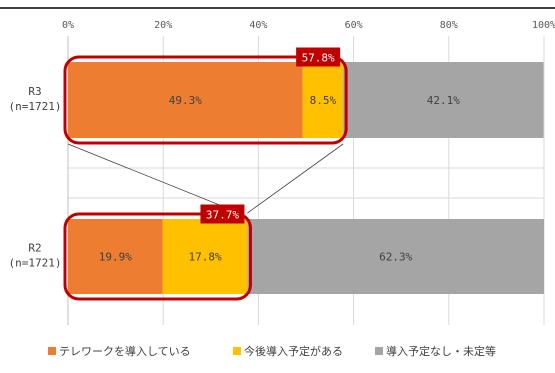  What do you see at coordinates (354, 25) in the screenshot?
I see `x-tick-label: 60%` at bounding box center [354, 25].